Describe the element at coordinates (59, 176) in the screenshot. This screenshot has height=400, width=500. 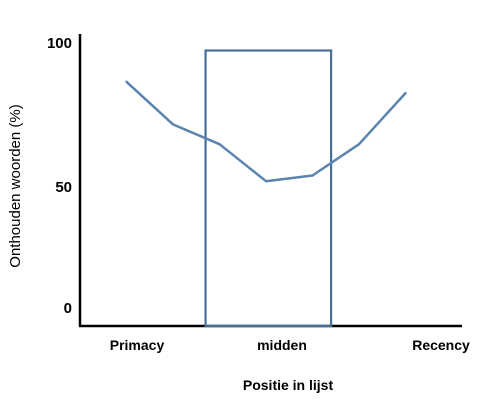
I see `y-ticks: 0 50 100` at that location.